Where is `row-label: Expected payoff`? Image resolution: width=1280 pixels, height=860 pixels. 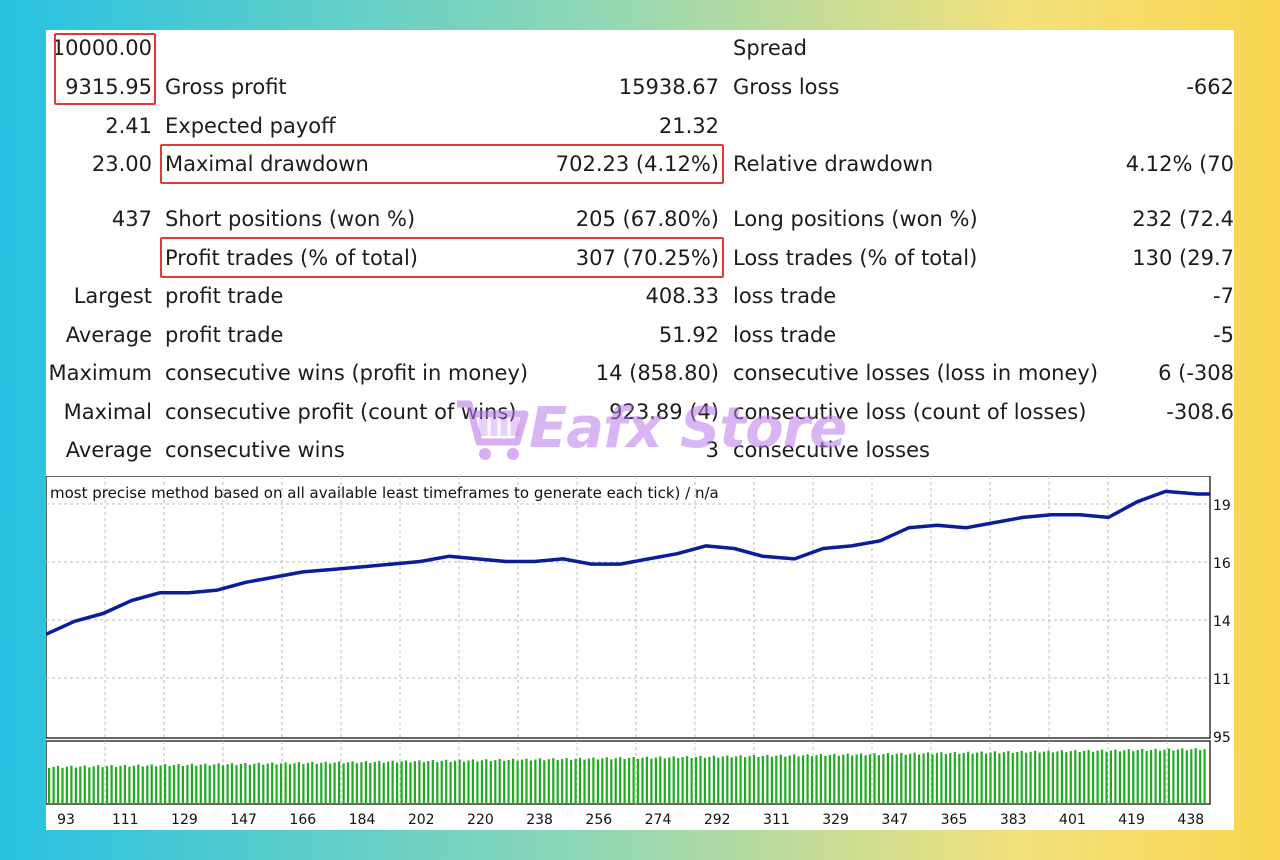 row-label: Expected payoff is located at coordinates (250, 126).